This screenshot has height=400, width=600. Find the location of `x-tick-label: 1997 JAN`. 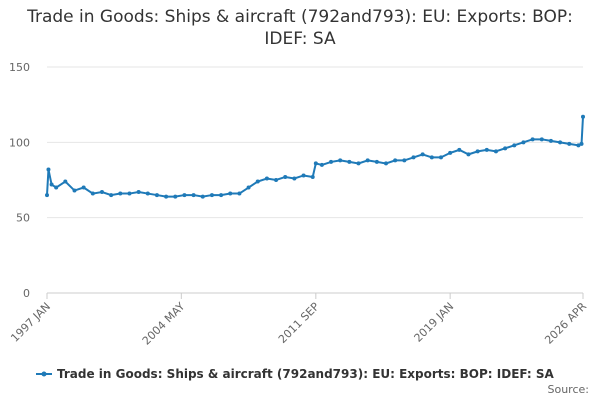

x-tick-label: 1997 JAN is located at coordinates (30, 322).